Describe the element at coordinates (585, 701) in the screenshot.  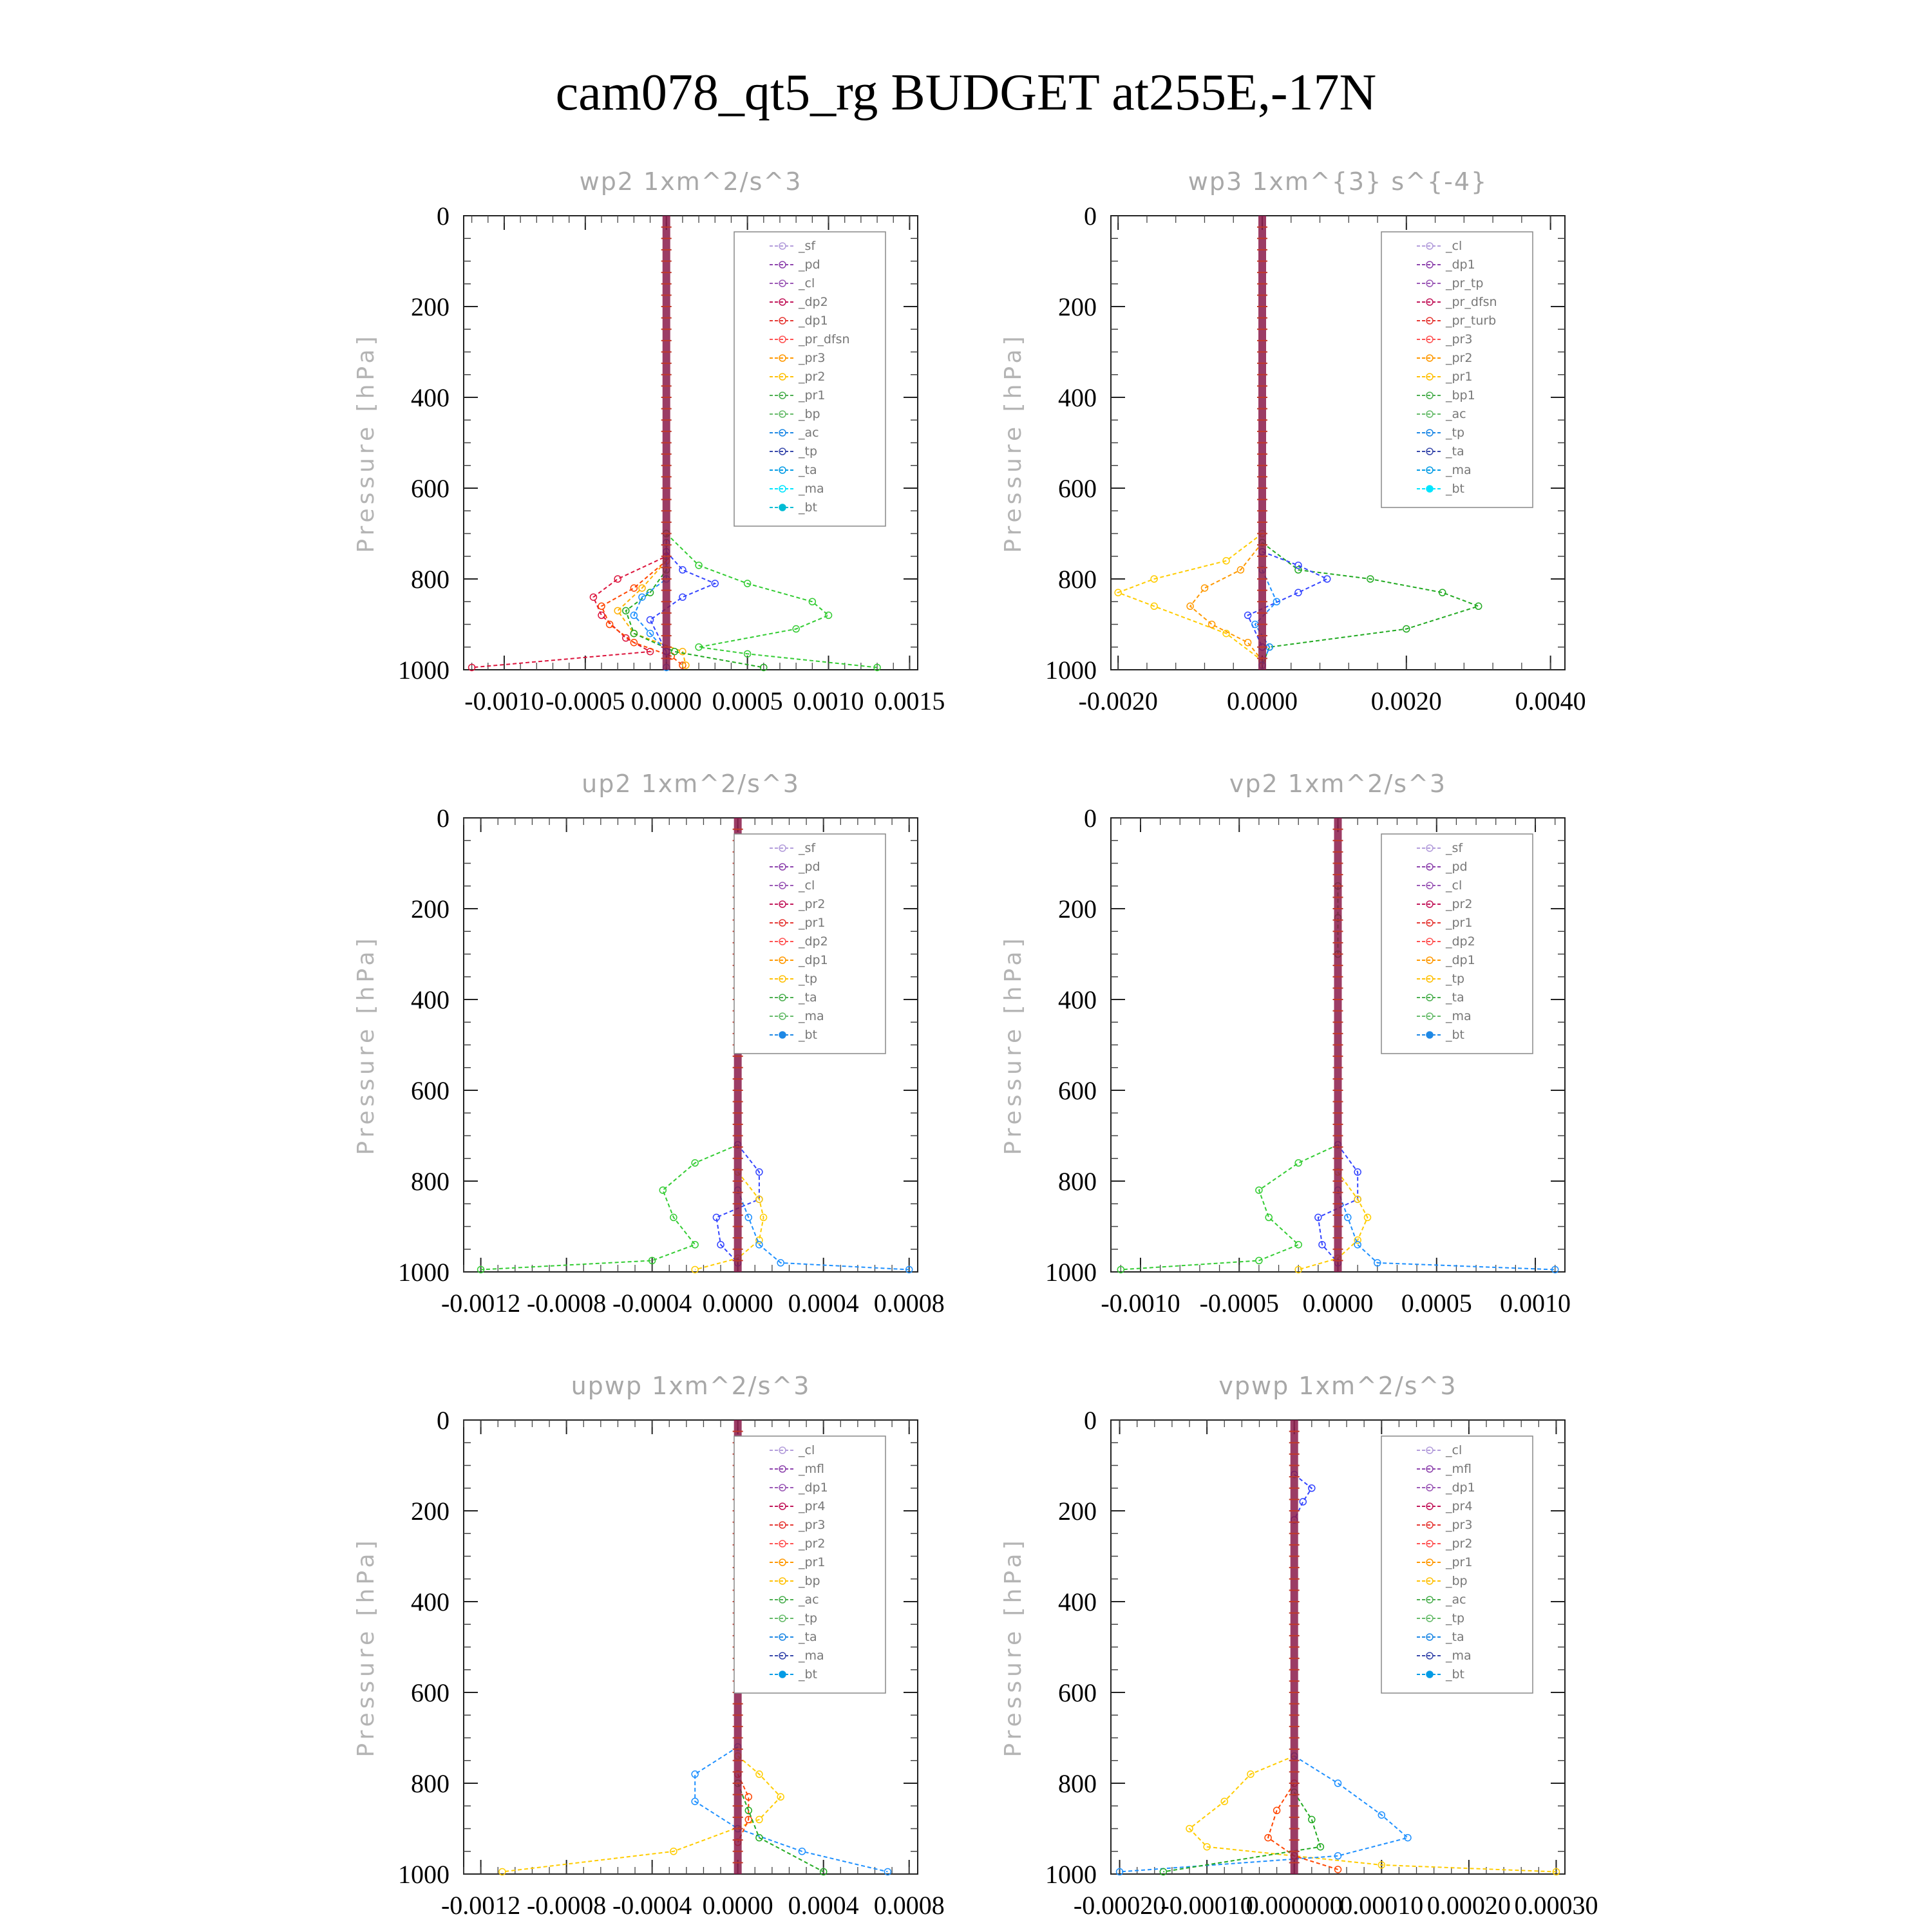
I see `x-tick-label: -0.0005` at that location.